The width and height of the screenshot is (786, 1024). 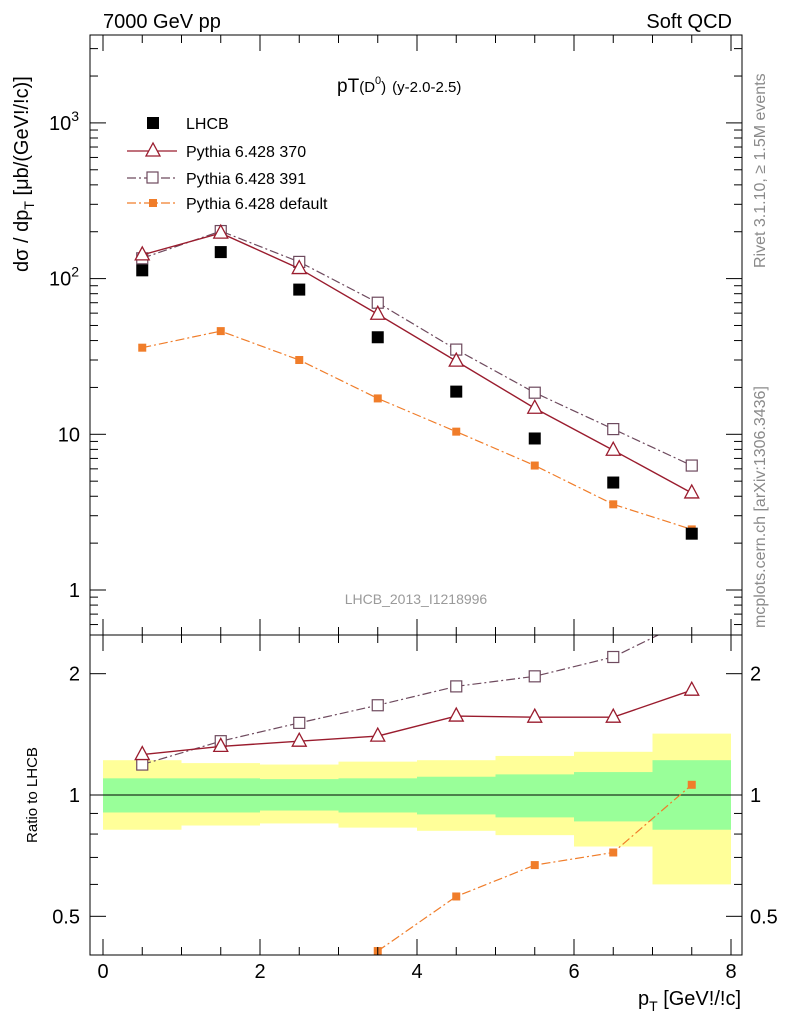 I want to click on tick-exponent: 3, so click(x=75, y=116).